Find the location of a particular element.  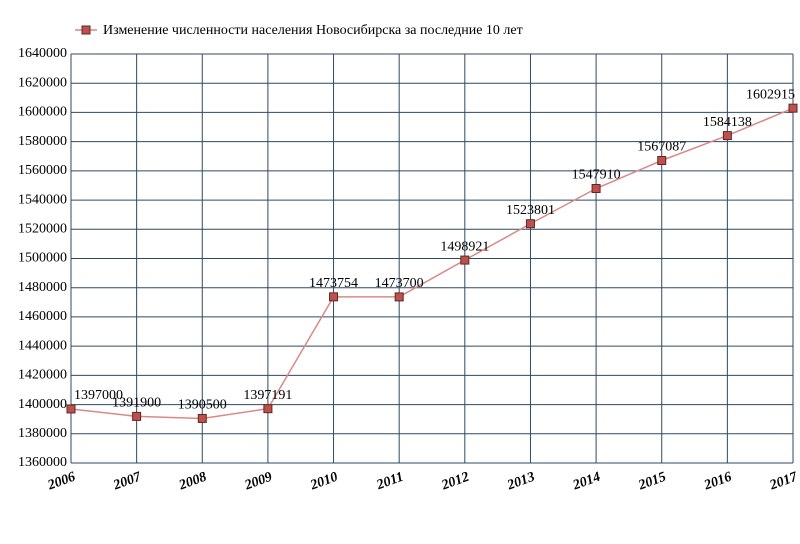

x-tick-label: 2010 is located at coordinates (324, 482).